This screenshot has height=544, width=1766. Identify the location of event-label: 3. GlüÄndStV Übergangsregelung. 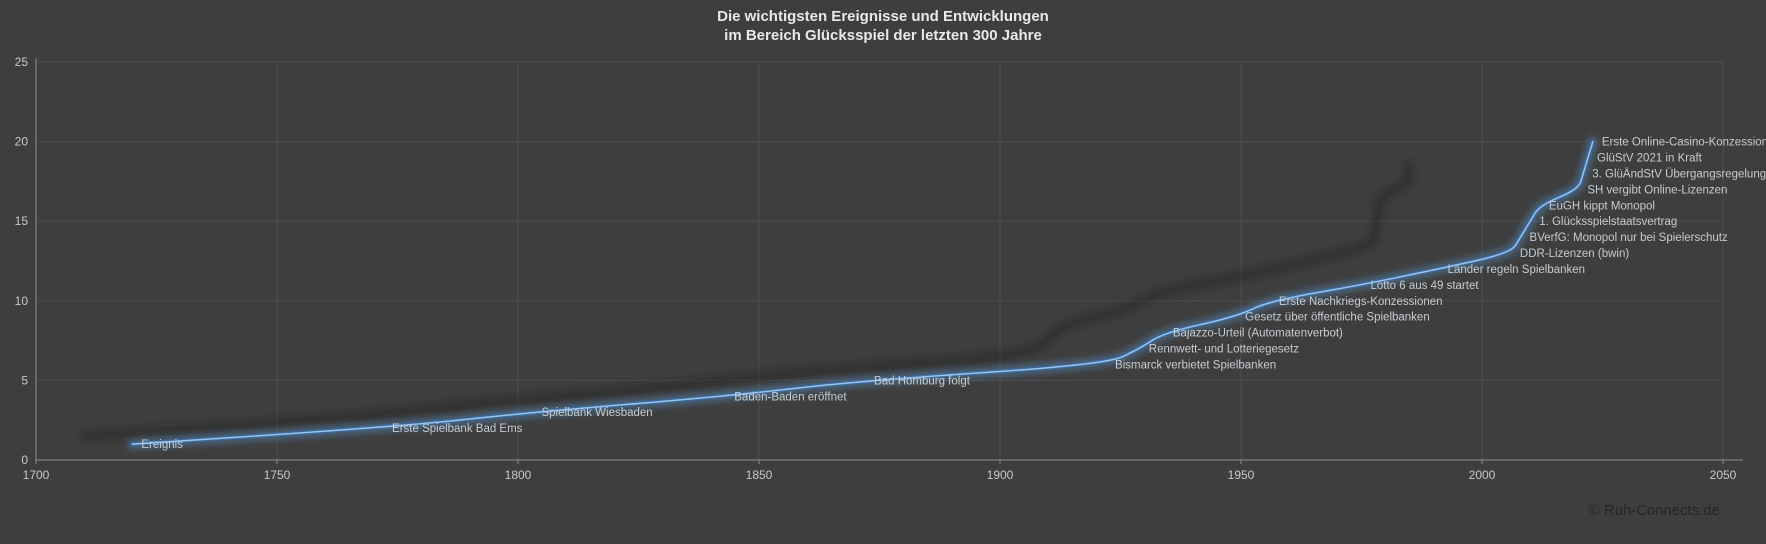
(1679, 174).